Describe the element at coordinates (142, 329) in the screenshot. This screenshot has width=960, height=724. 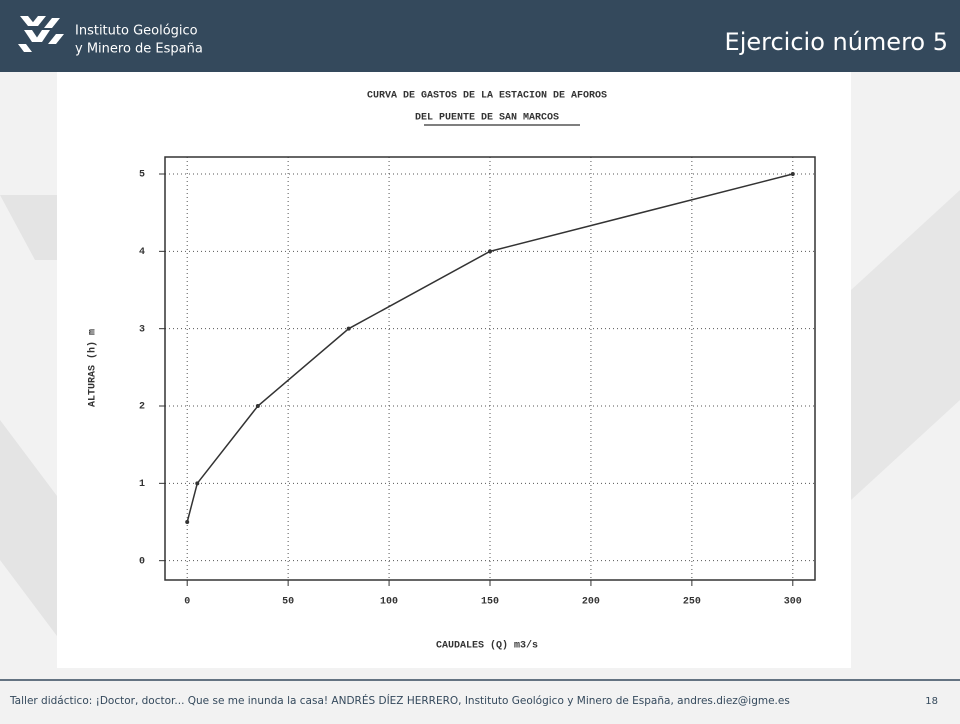
I see `y-tick-label: 3` at that location.